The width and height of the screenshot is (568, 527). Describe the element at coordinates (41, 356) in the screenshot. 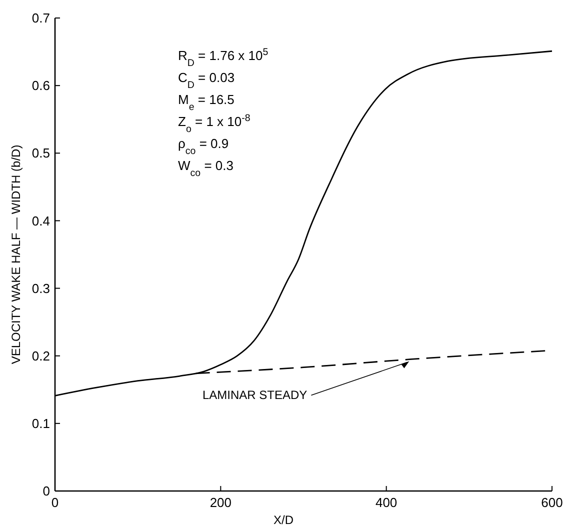

I see `y-tick-label: 0.2` at that location.